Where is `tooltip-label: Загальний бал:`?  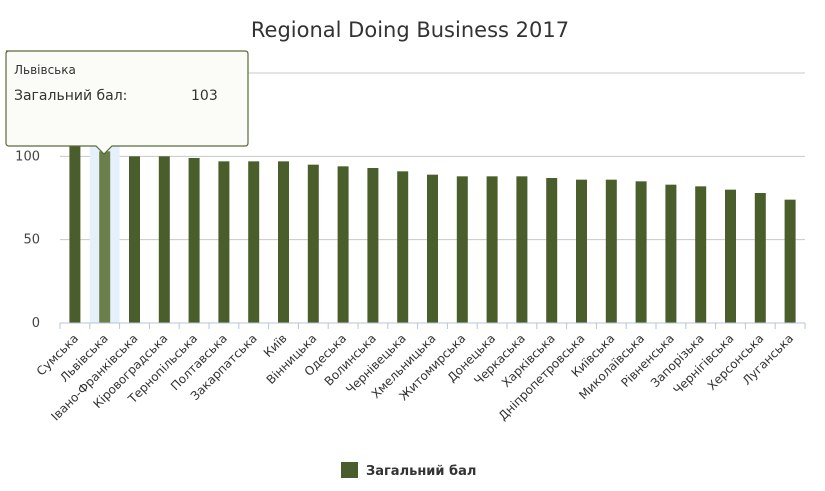 tooltip-label: Загальний бал: is located at coordinates (70, 96).